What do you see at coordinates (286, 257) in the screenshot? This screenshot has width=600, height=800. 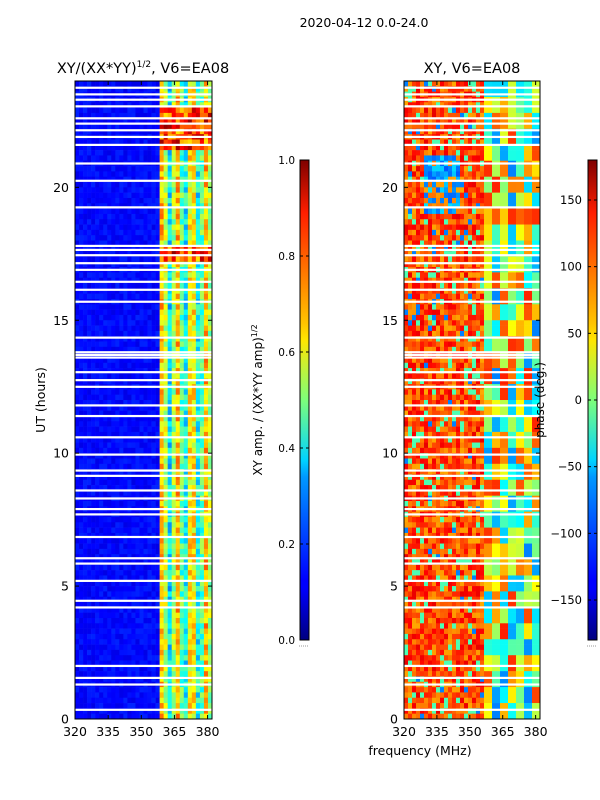 I see `amplitude-colorbar-tick-label: 0.8` at bounding box center [286, 257].